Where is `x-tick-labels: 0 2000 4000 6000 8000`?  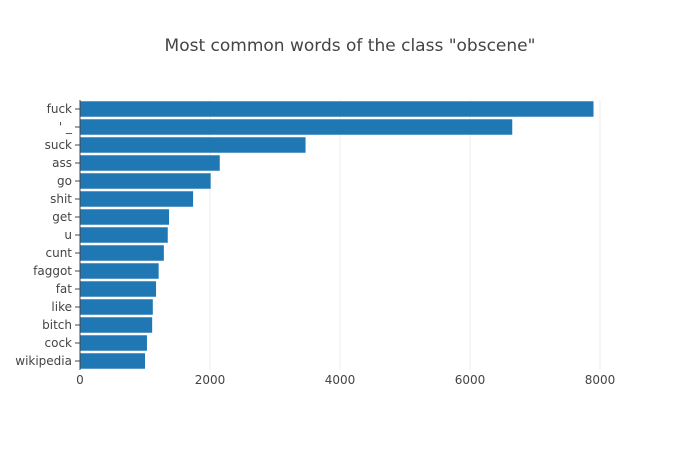 x-tick-labels: 0 2000 4000 6000 8000 is located at coordinates (345, 380).